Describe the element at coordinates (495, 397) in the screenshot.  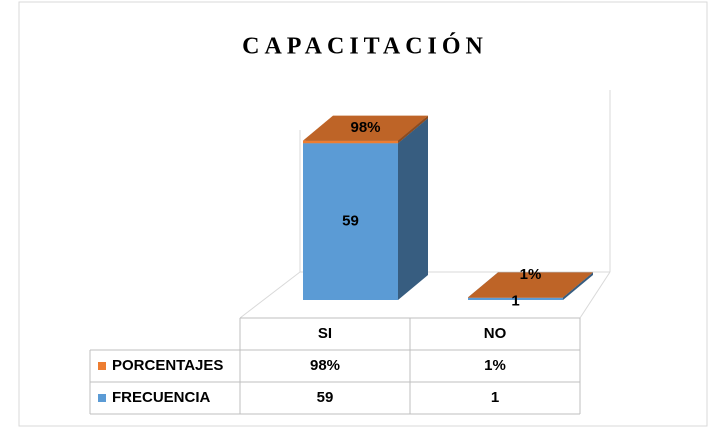
I see `table-cell: 1` at that location.